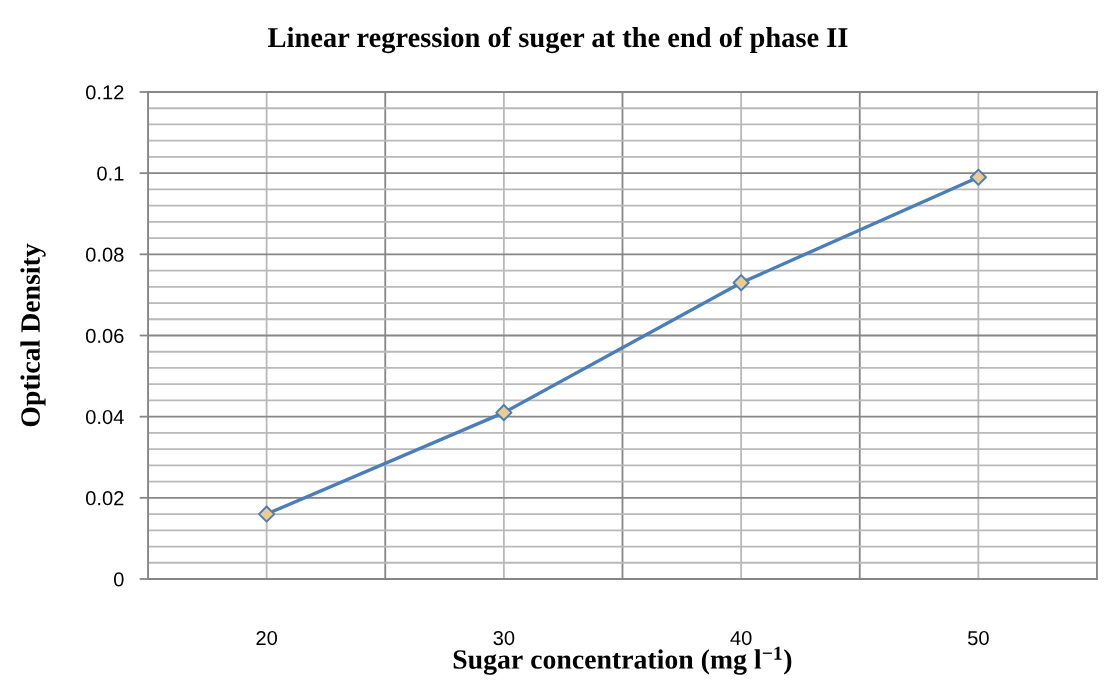 The height and width of the screenshot is (692, 1111). I want to click on x-tick-label: 50, so click(978, 638).